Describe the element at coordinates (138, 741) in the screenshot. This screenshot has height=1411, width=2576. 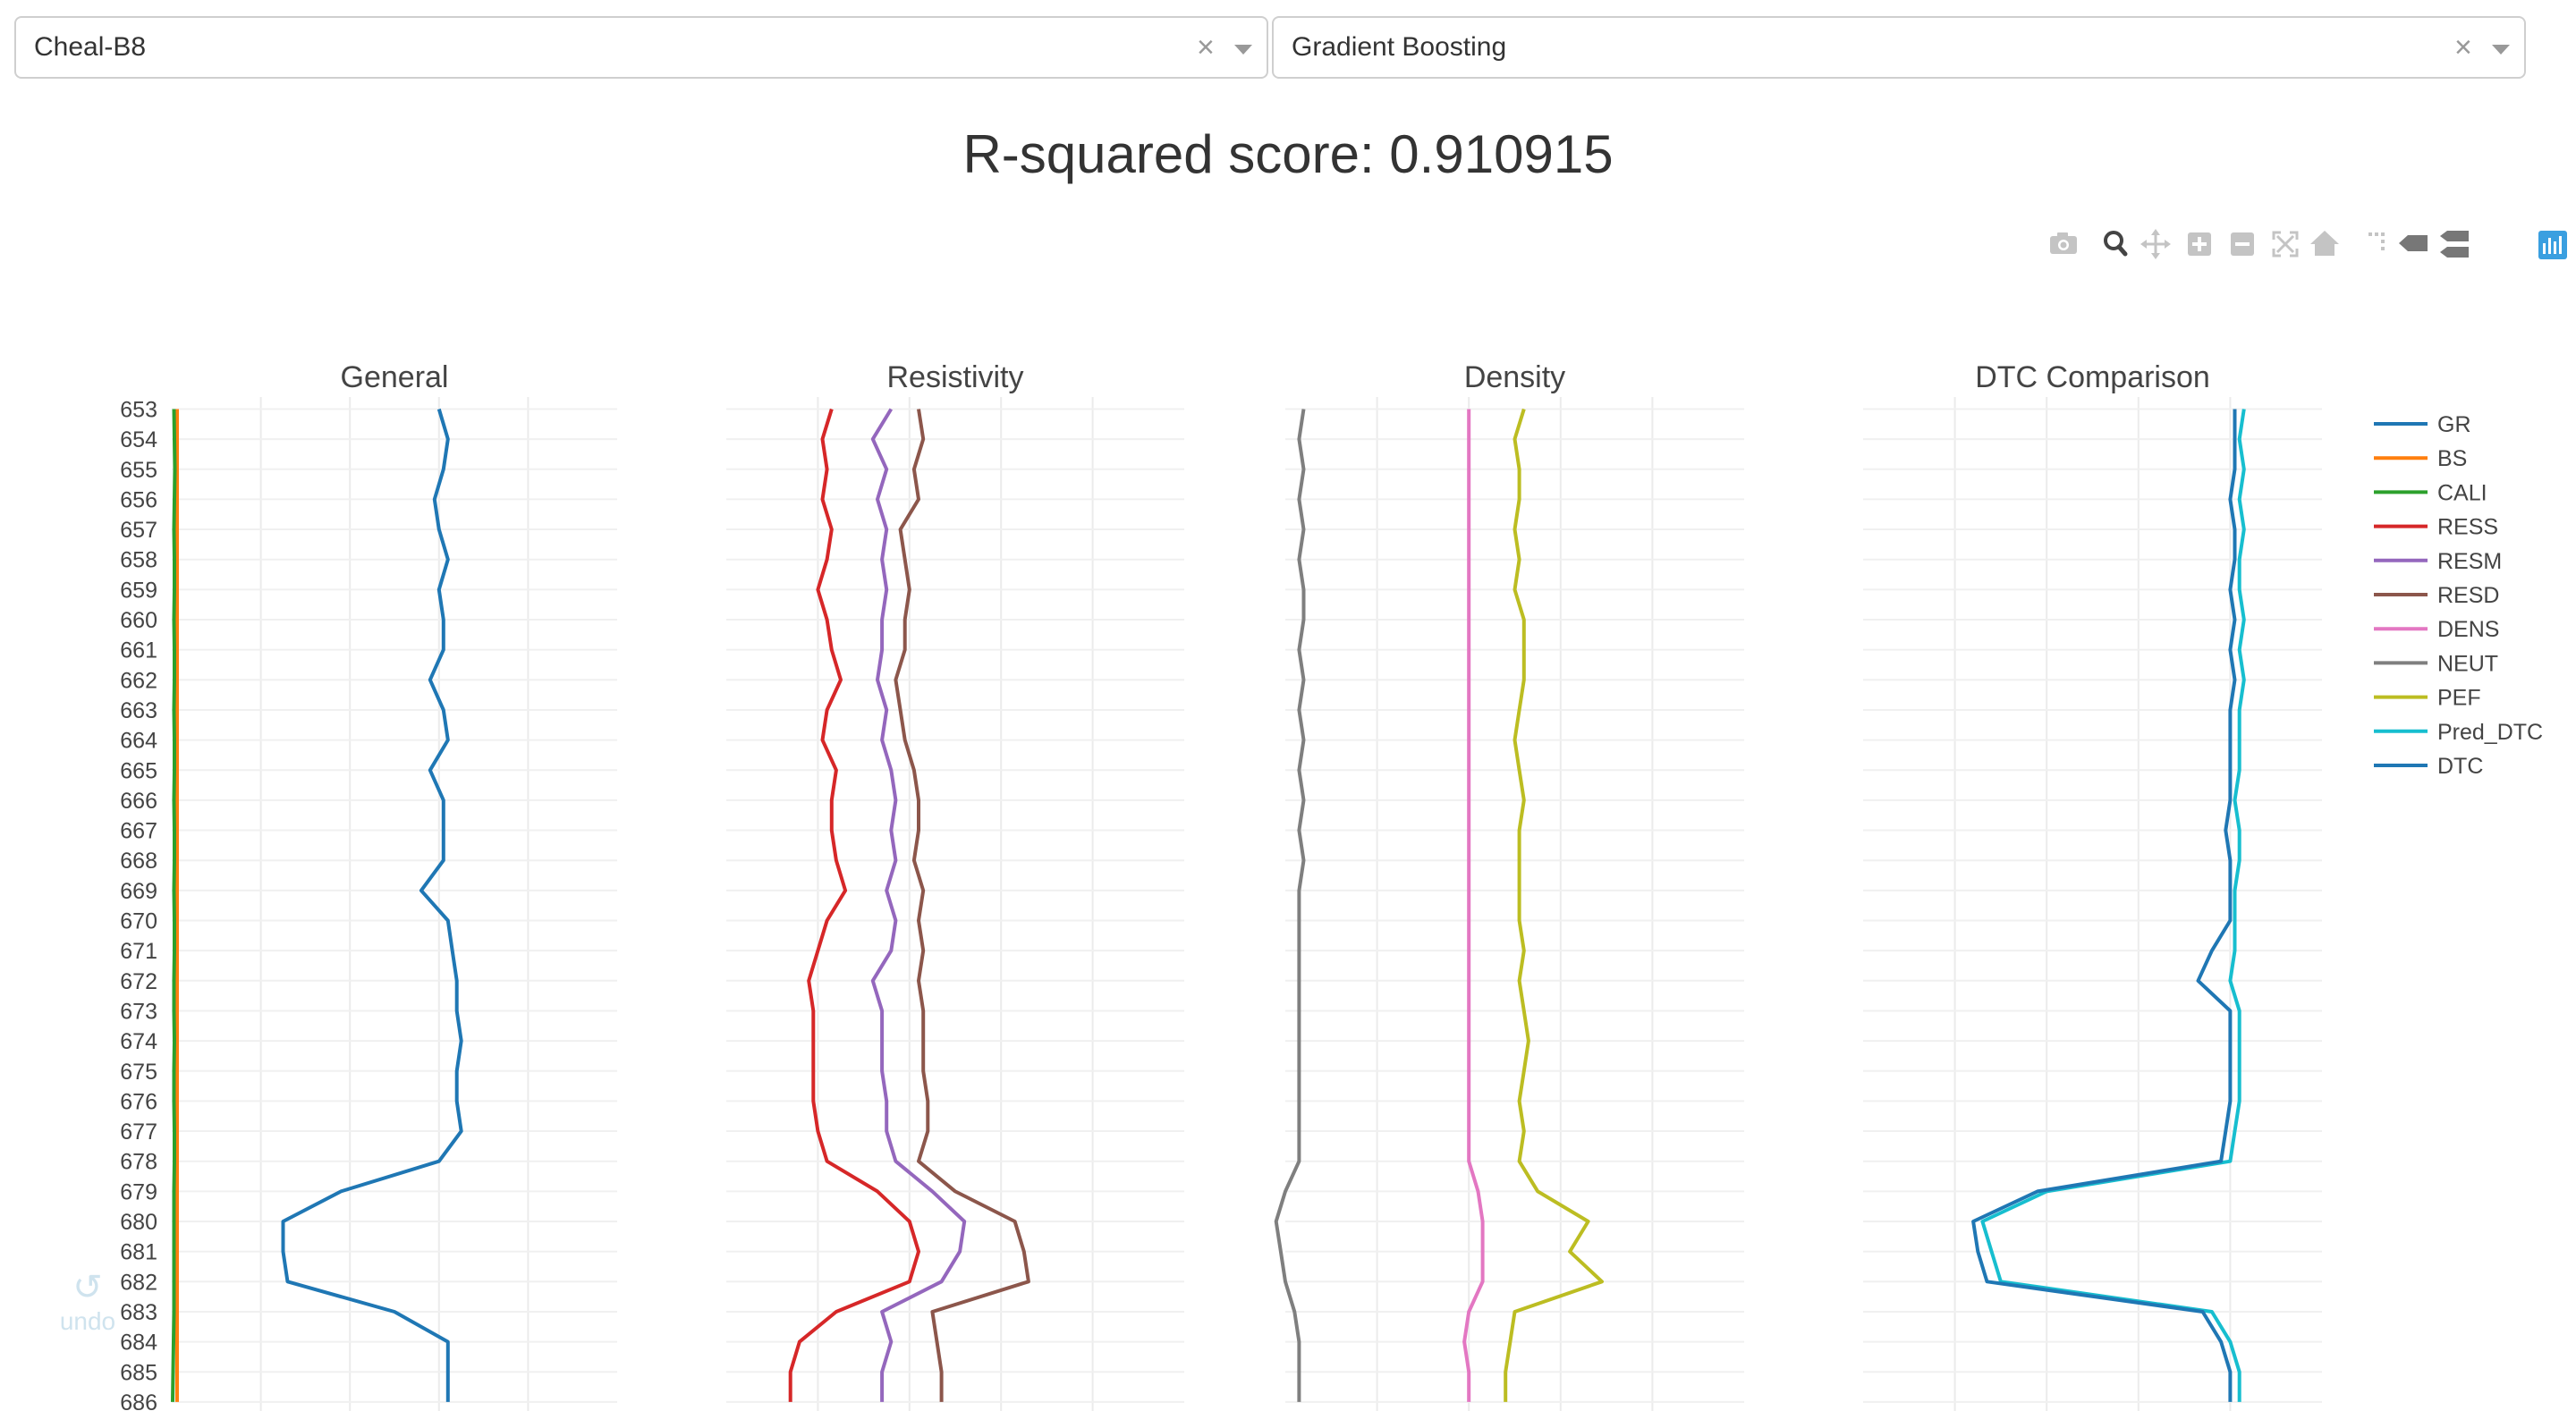
I see `y-tick-label: 664` at that location.